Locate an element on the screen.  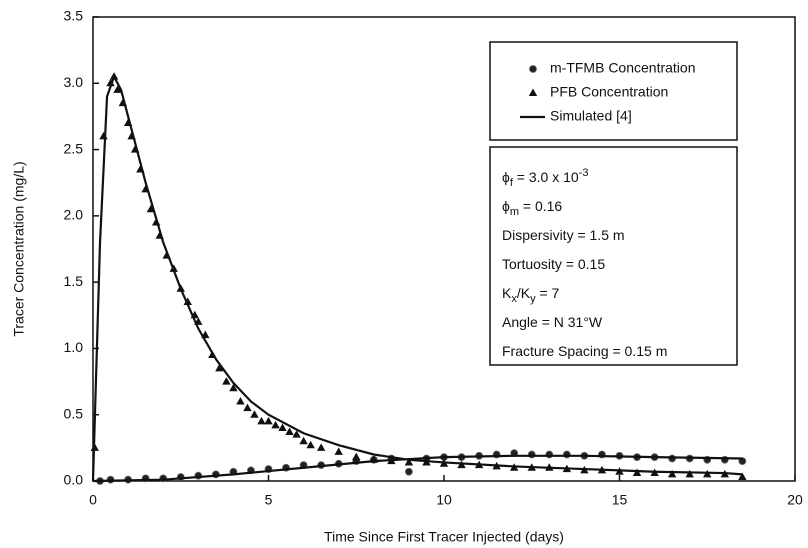
annotation-sup: -3 is located at coordinates (584, 173).